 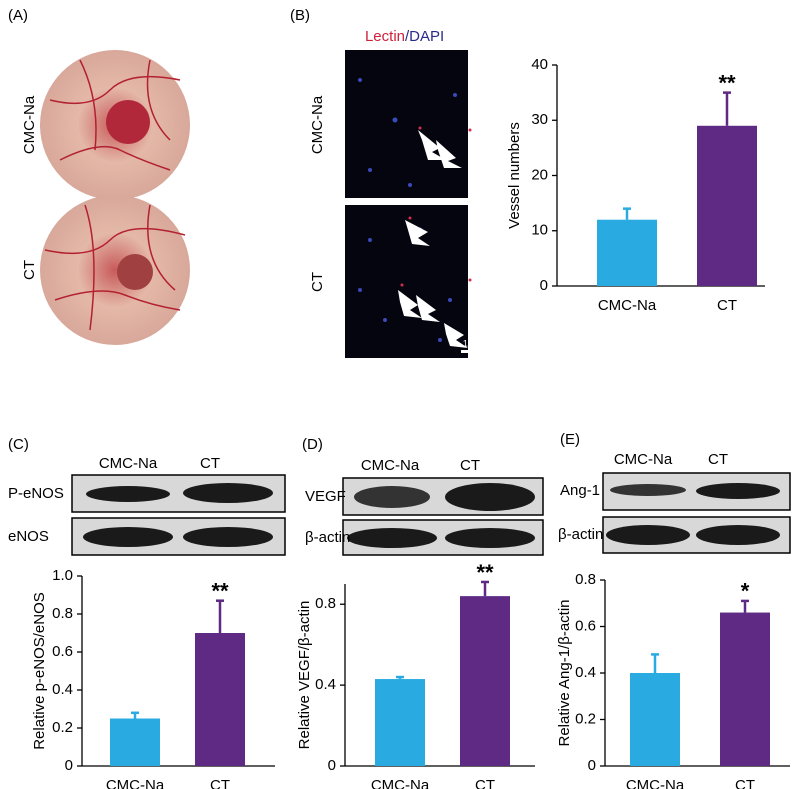 I want to click on panel-label: (D), so click(x=312, y=444).